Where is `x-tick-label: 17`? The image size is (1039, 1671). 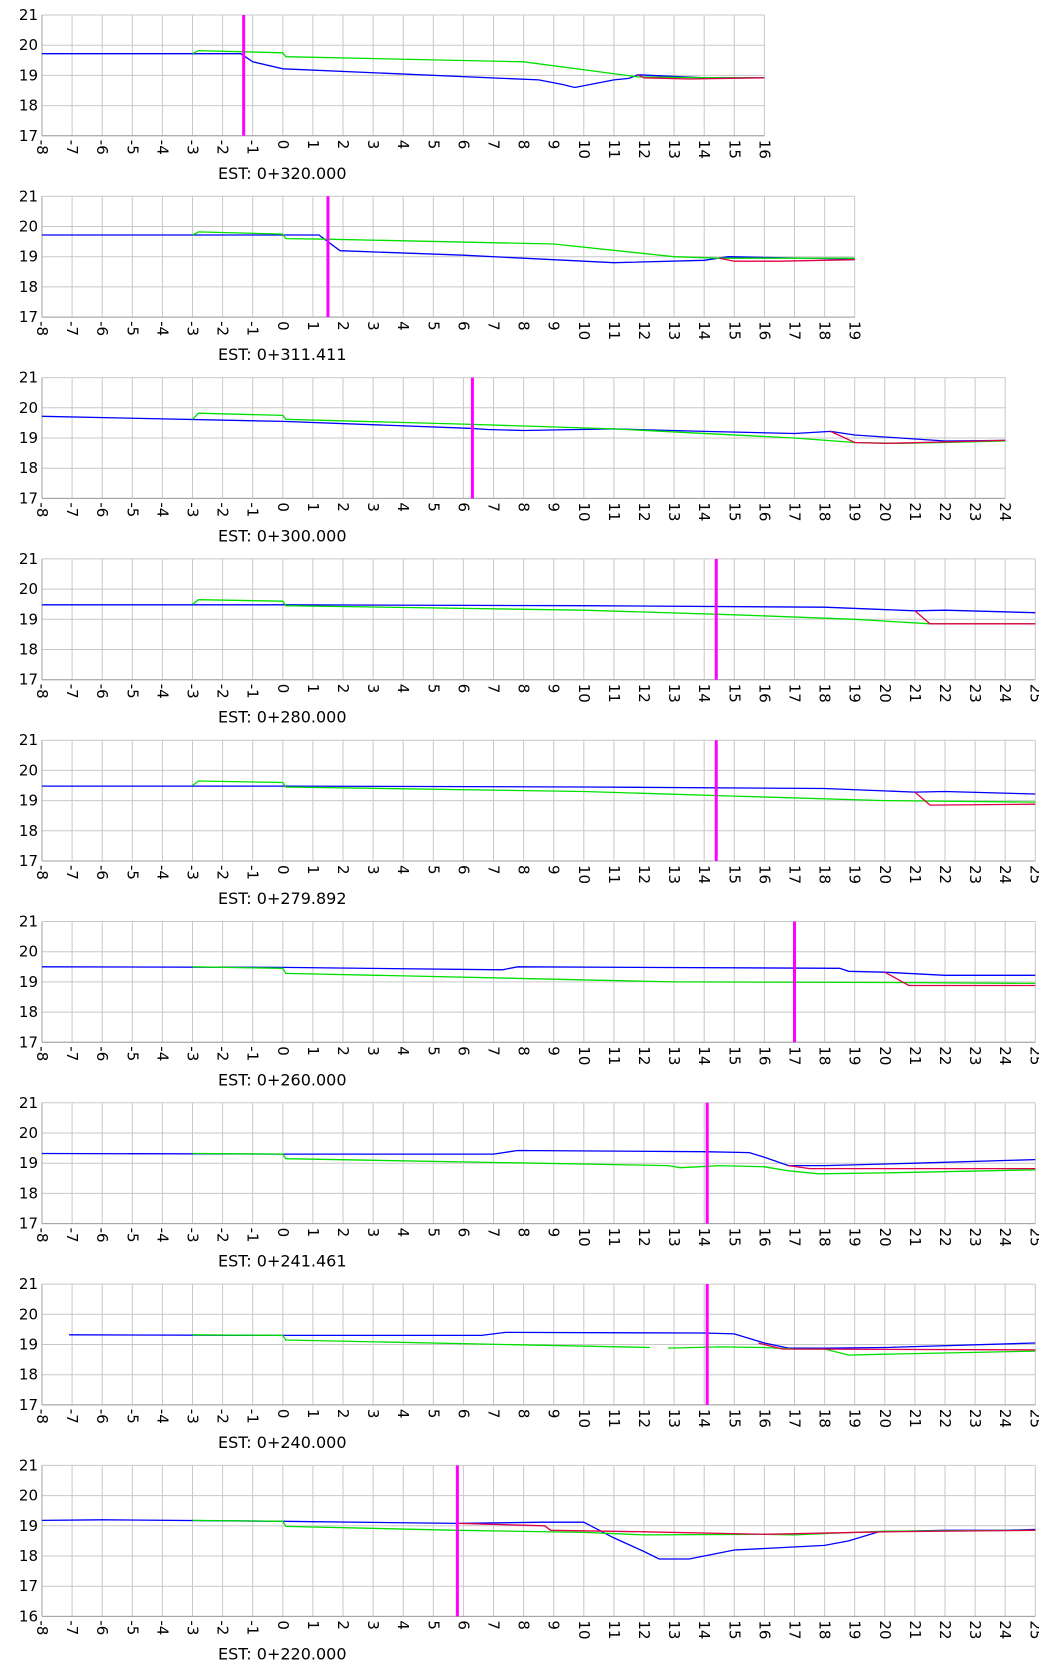 x-tick-label: 17 is located at coordinates (795, 511).